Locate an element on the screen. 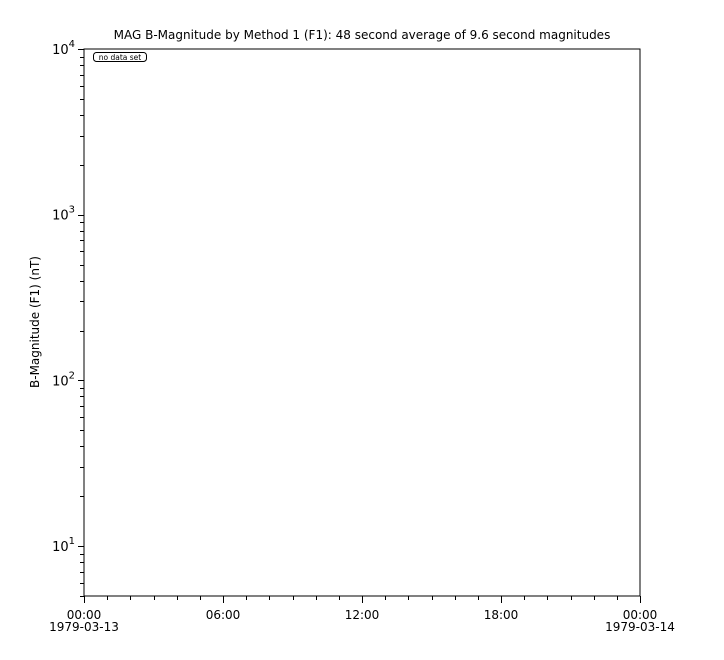 This screenshot has height=660, width=724. annotation-text: no data set is located at coordinates (120, 57).